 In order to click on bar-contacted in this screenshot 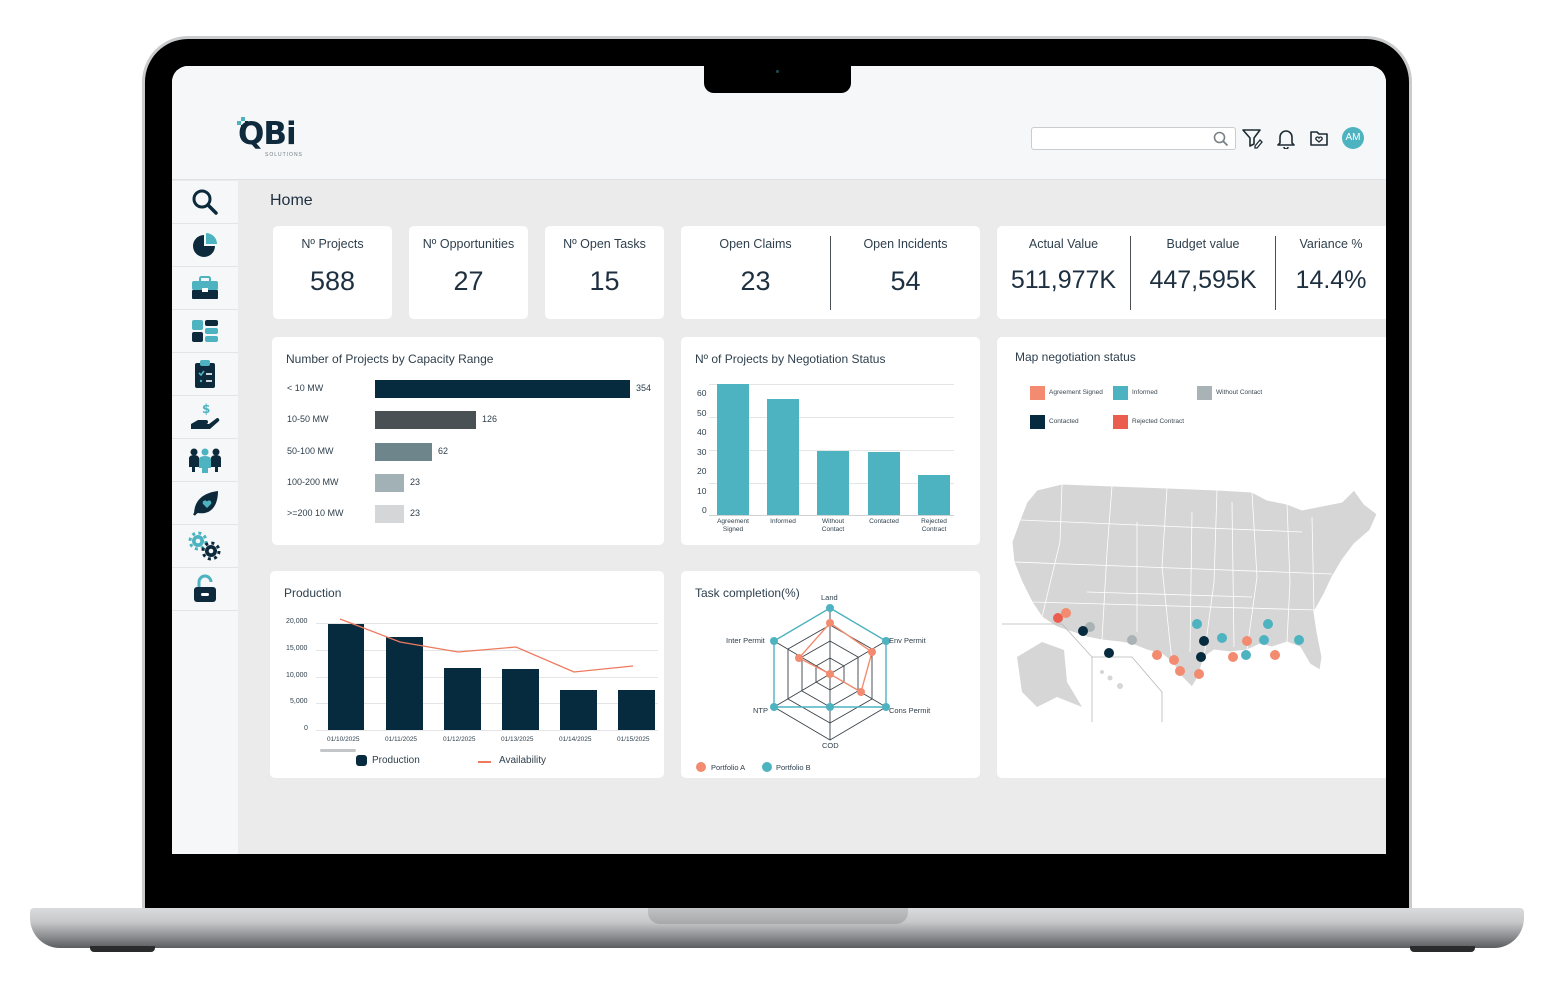, I will do `click(884, 483)`.